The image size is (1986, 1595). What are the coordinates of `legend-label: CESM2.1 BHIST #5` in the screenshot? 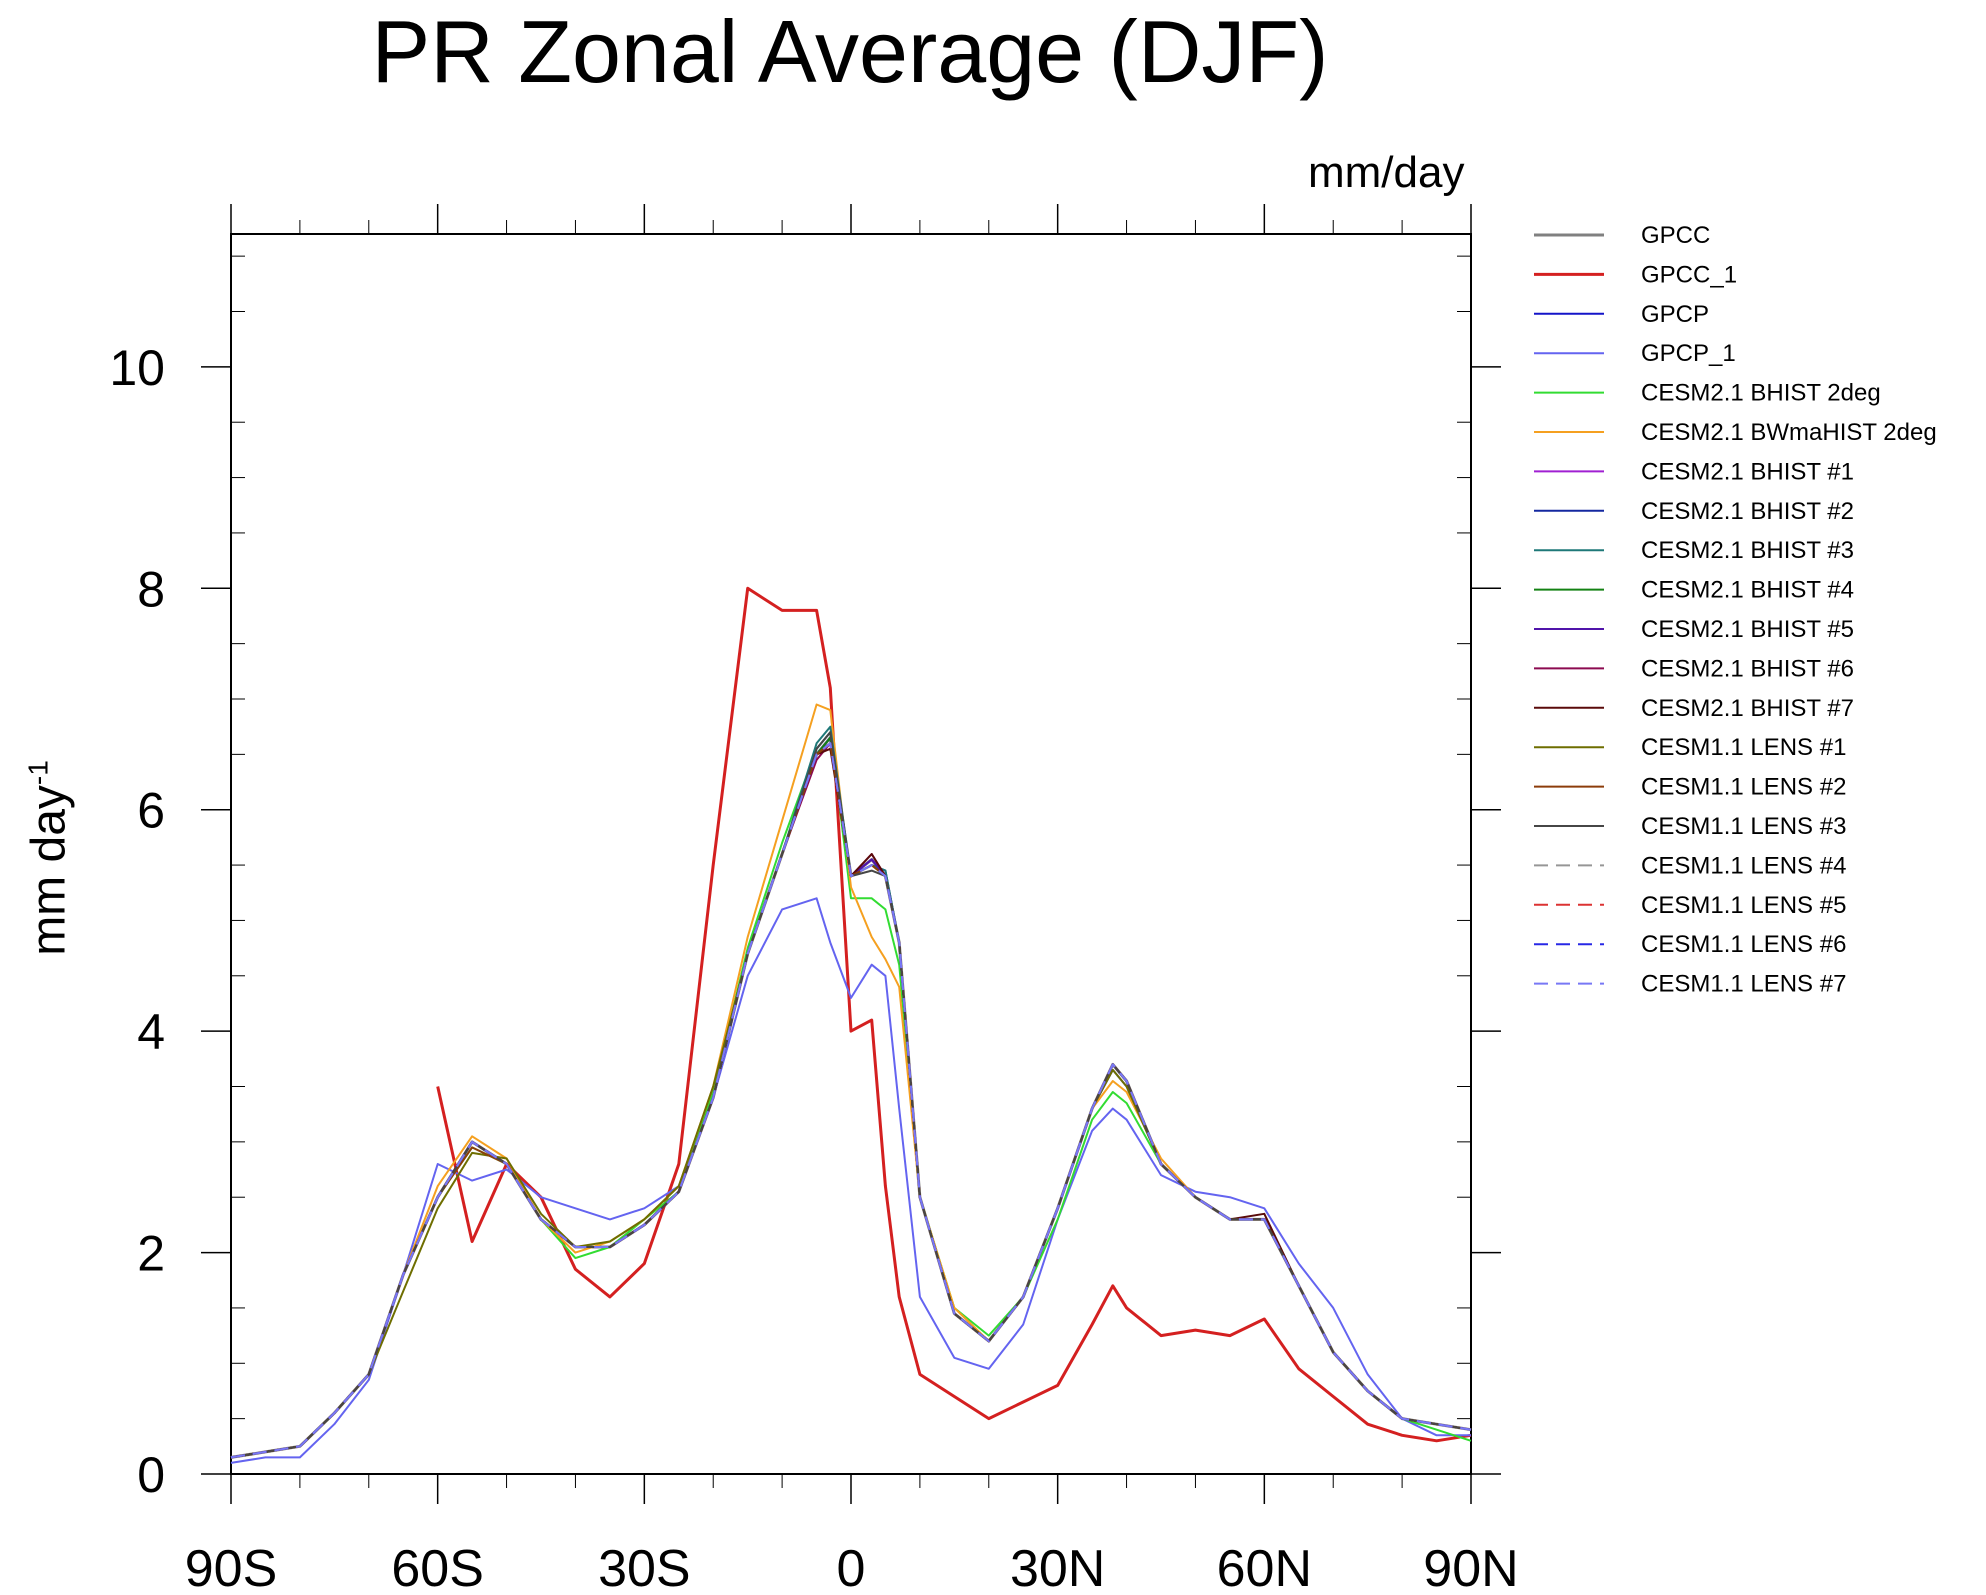 It's located at (1747, 629).